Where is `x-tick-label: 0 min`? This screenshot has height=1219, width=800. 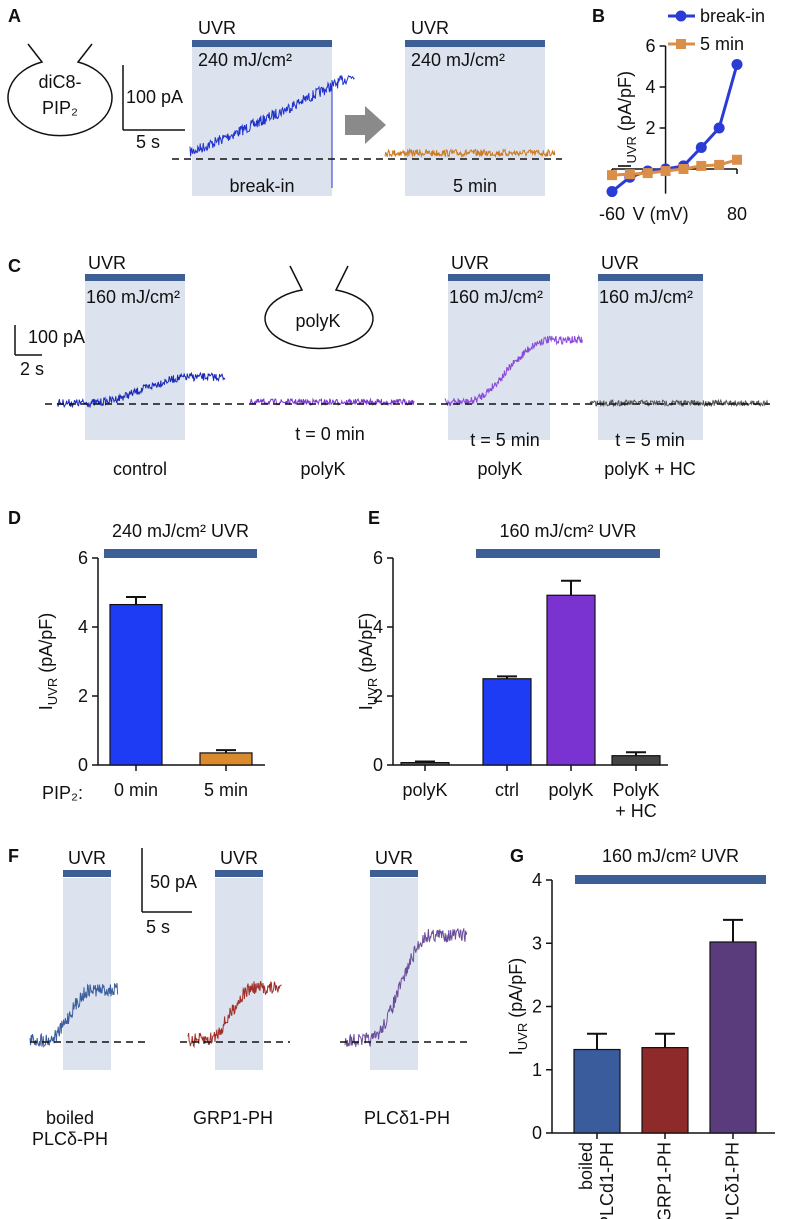 x-tick-label: 0 min is located at coordinates (136, 790).